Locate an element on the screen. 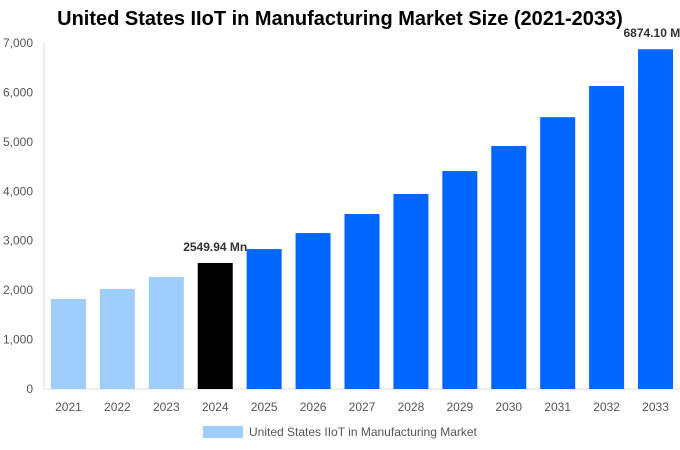 This screenshot has height=450, width=680. x-tick-label: 2027 is located at coordinates (362, 407).